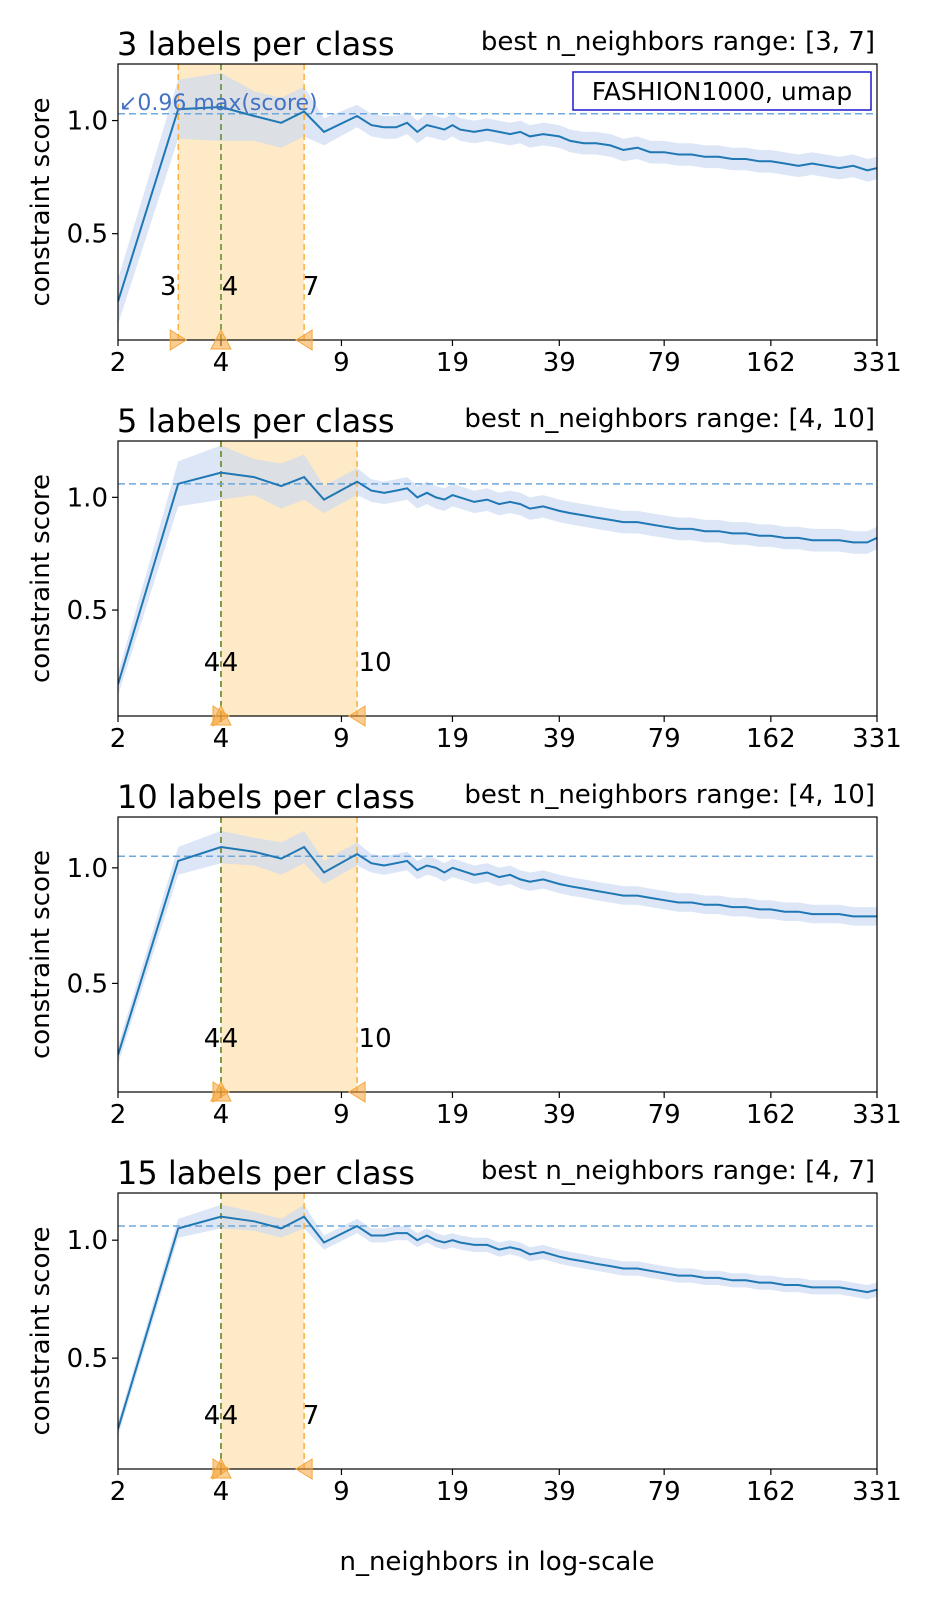  Describe the element at coordinates (178, 340) in the screenshot. I see `range-start-marker` at that location.